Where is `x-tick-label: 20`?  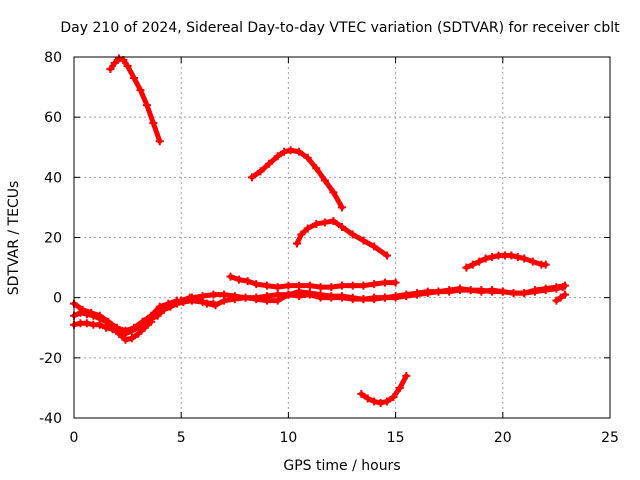
x-tick-label: 20 is located at coordinates (503, 438).